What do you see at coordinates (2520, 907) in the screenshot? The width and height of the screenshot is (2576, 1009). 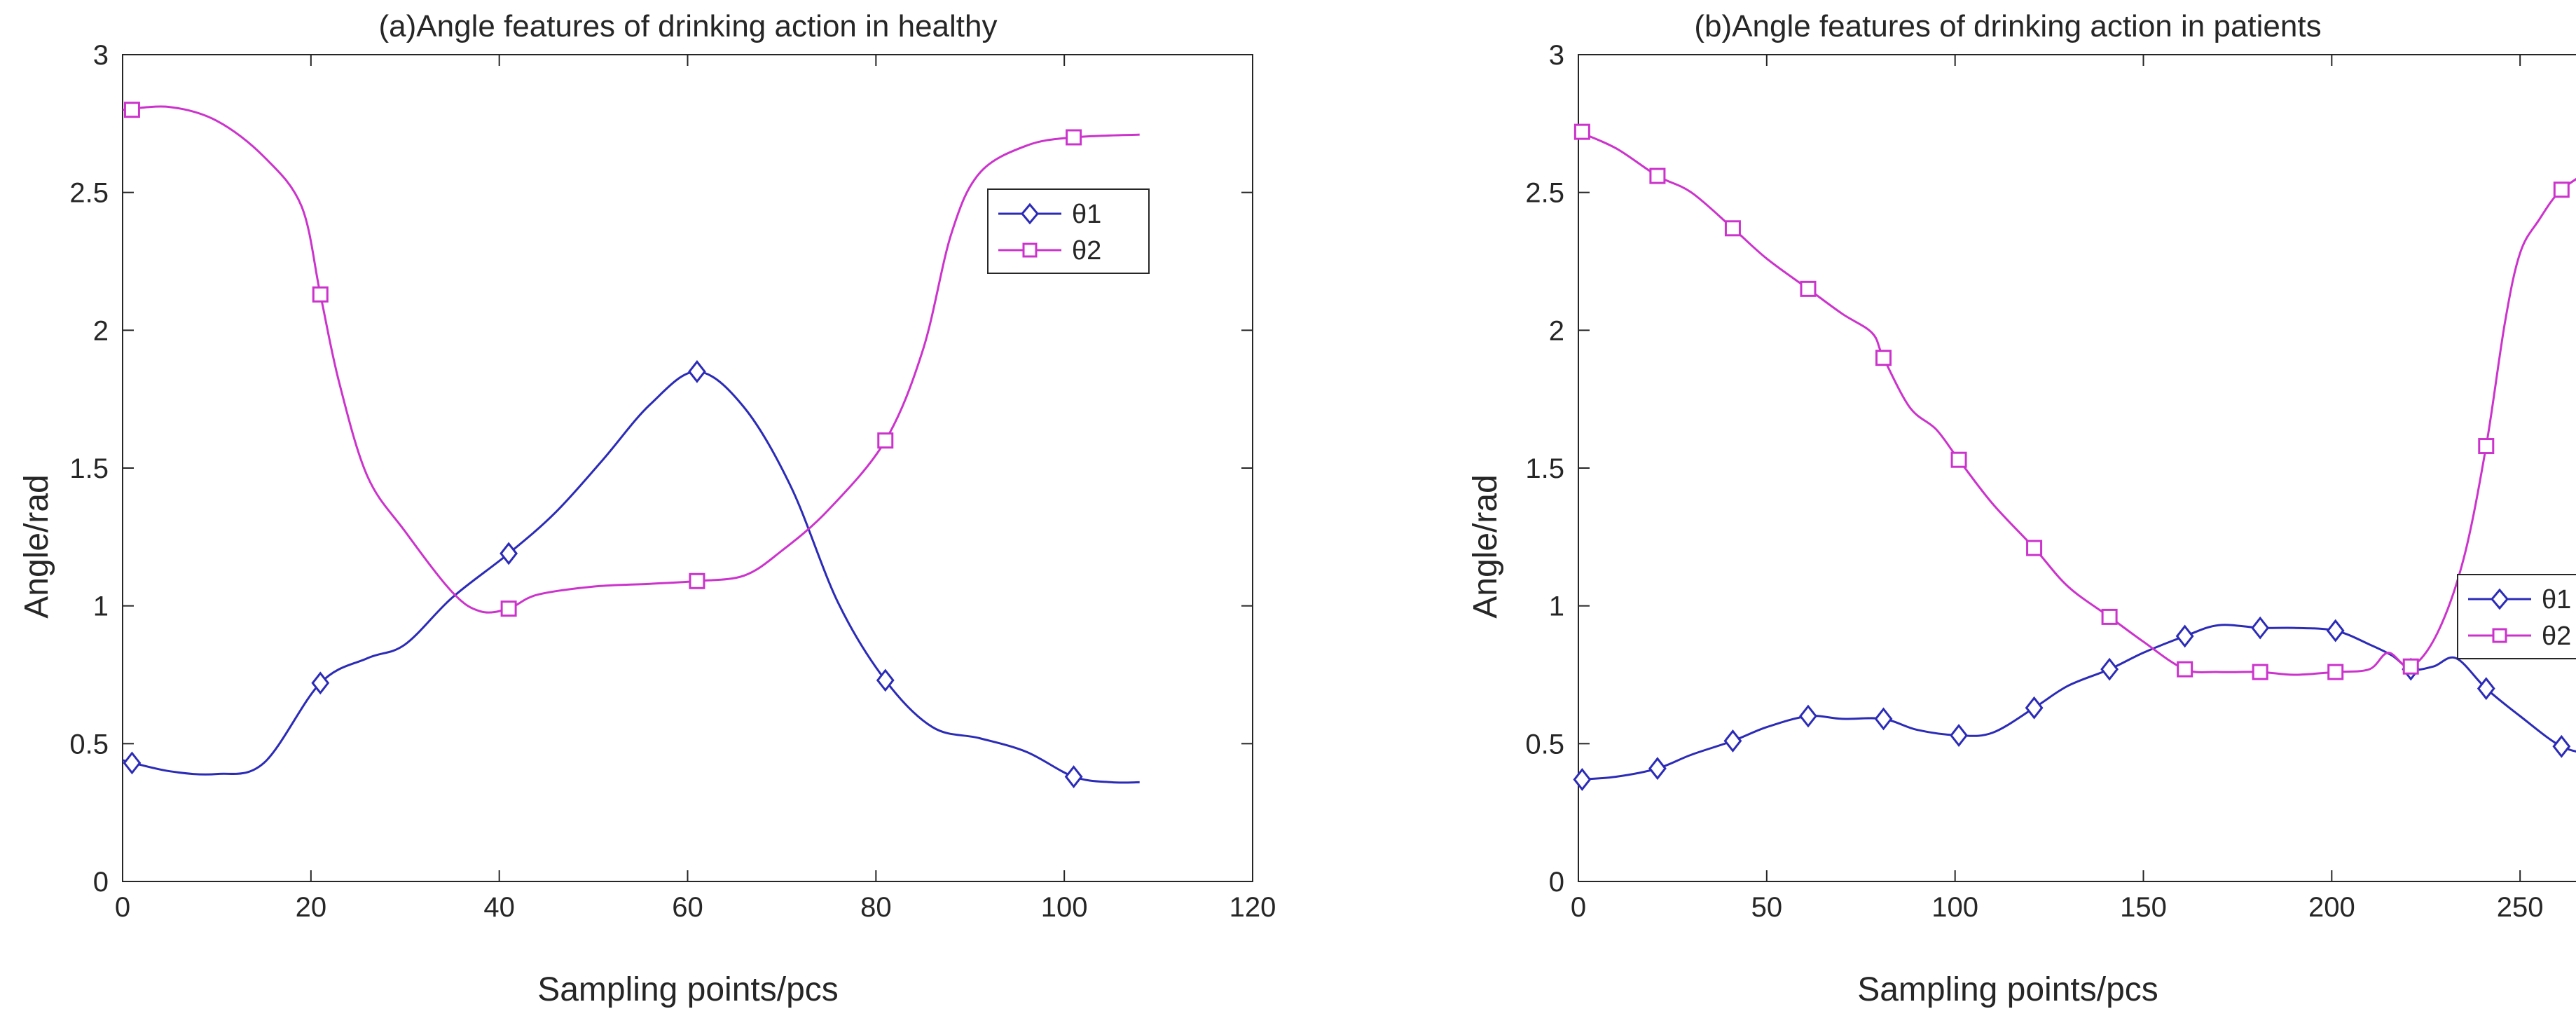 I see `x-tick-label: 250` at bounding box center [2520, 907].